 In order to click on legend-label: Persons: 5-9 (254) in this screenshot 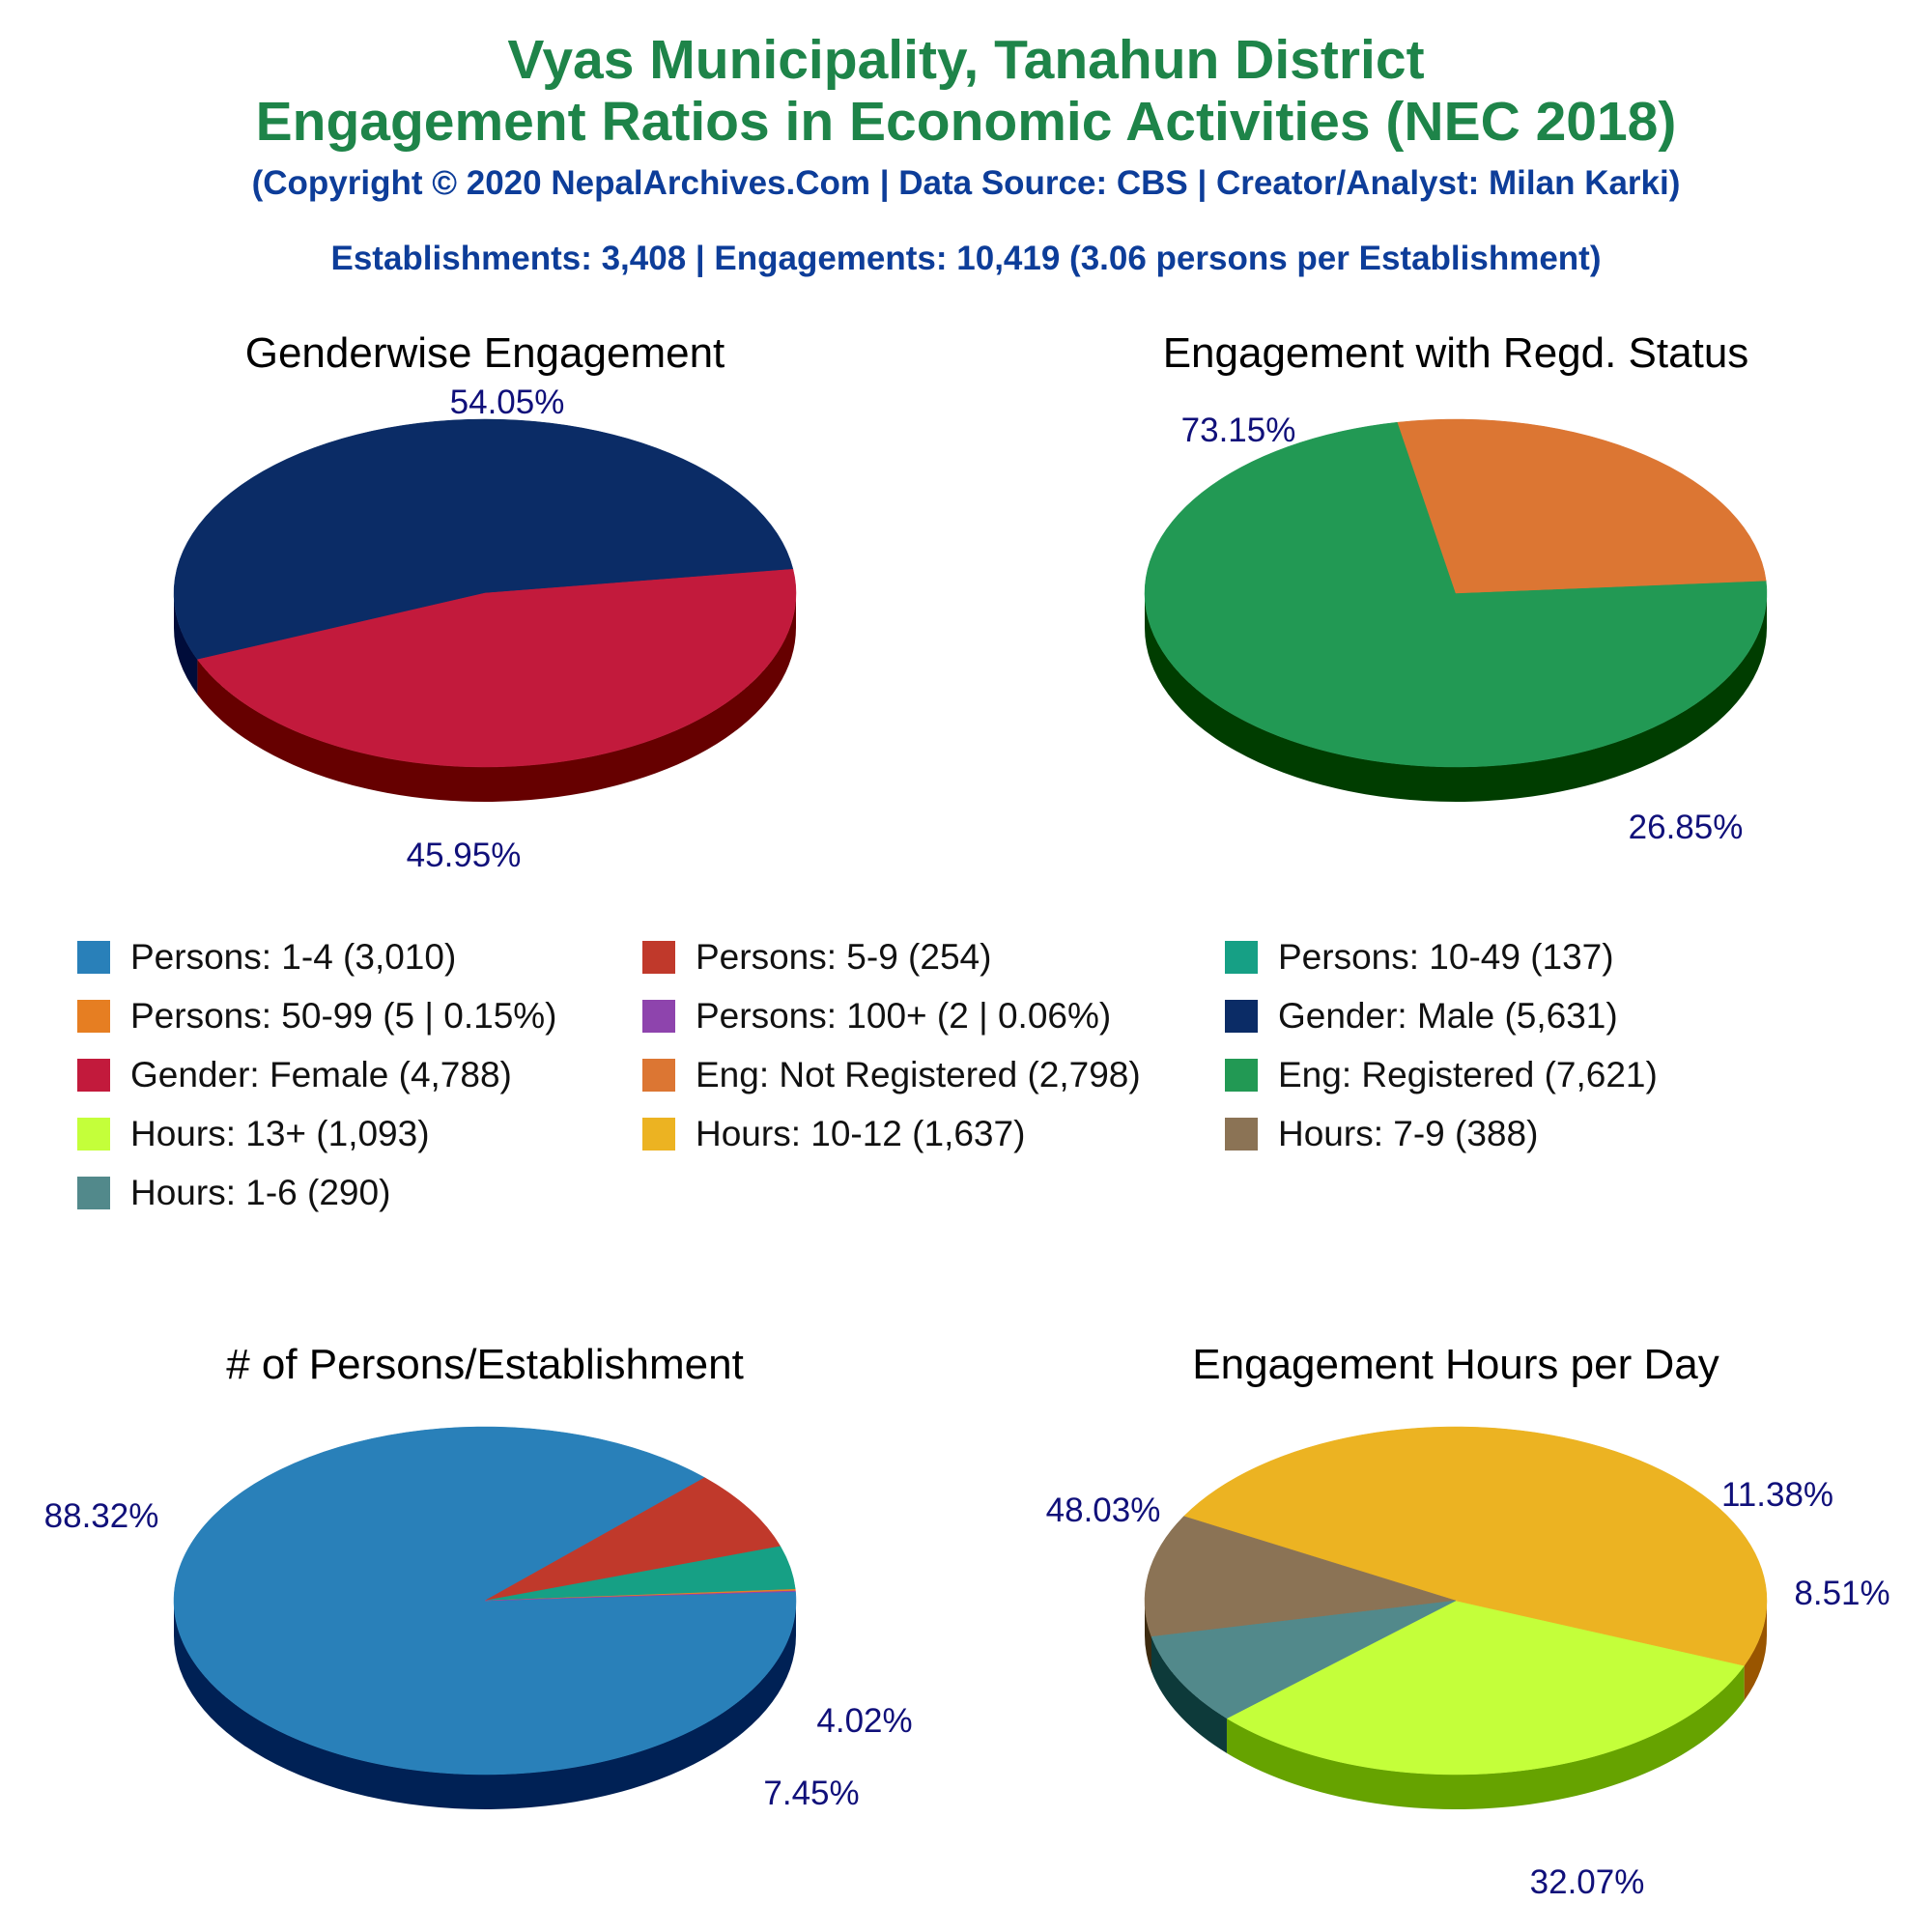, I will do `click(844, 957)`.